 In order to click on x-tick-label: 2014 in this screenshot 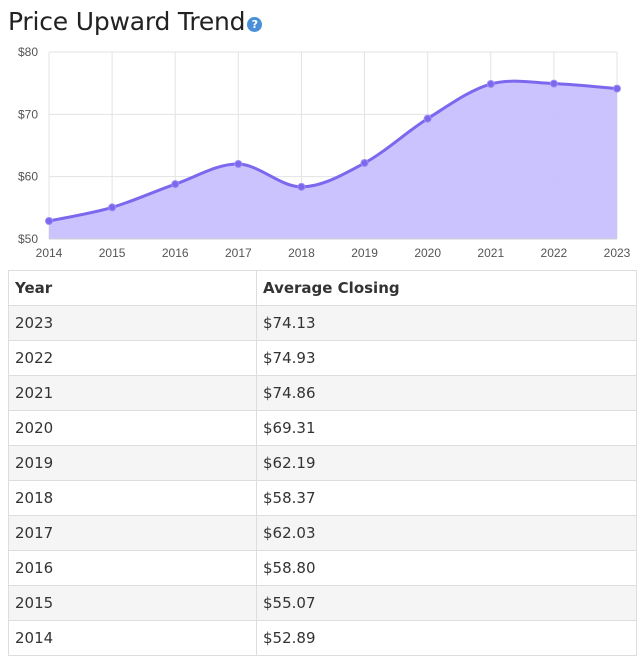, I will do `click(49, 253)`.